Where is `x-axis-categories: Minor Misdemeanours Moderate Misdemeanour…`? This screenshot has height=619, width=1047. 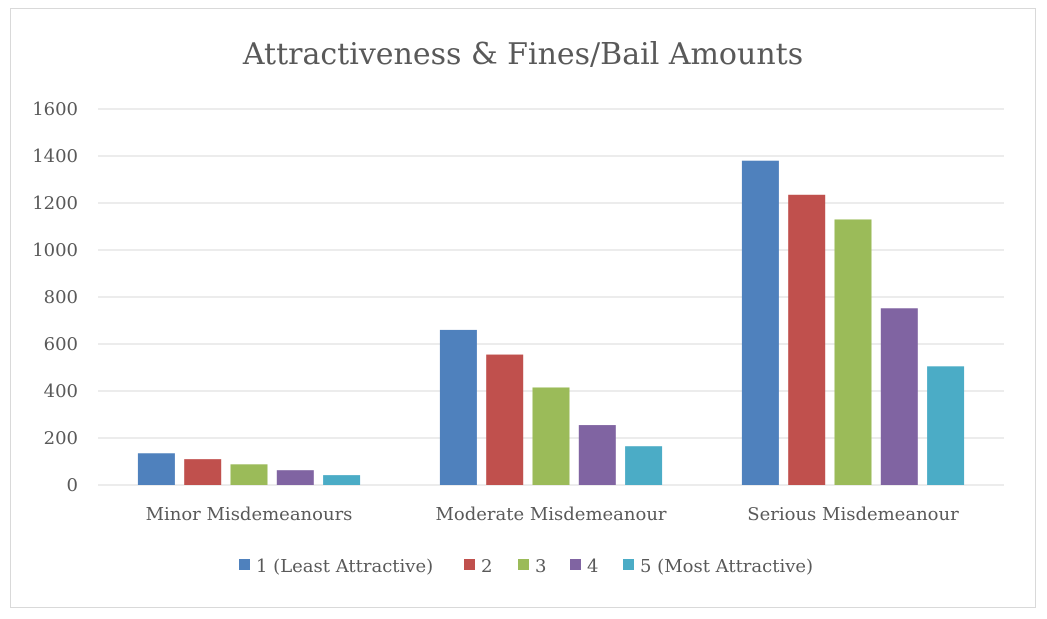 x-axis-categories: Minor Misdemeanours Moderate Misdemeanour… is located at coordinates (553, 514).